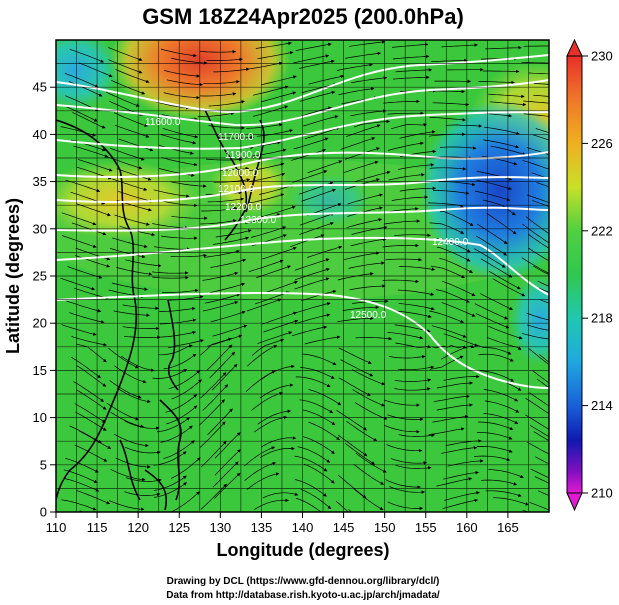 This screenshot has width=619, height=605. I want to click on contour-label: 11600.0, so click(163, 122).